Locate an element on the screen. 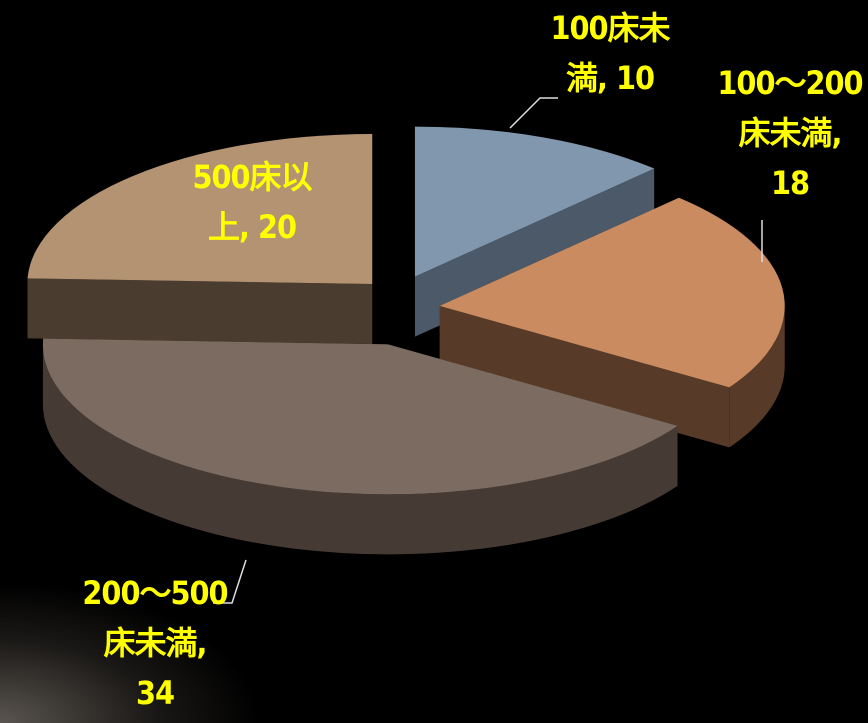 This screenshot has height=723, width=868. data-label: 100～200床未満, 18 is located at coordinates (790, 133).